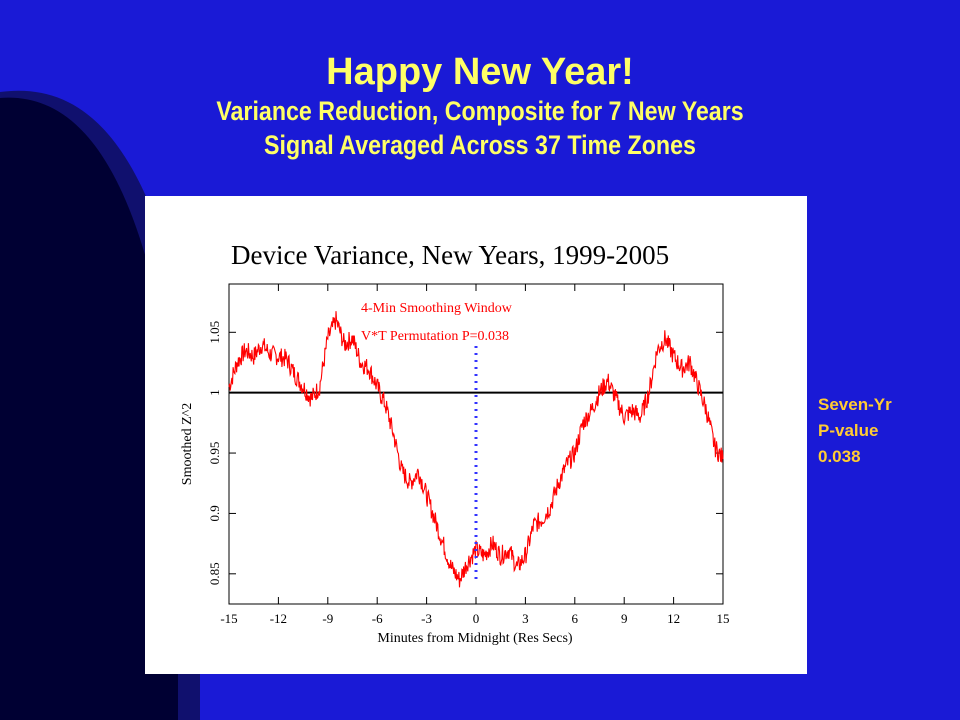  Describe the element at coordinates (214, 513) in the screenshot. I see `y-tick-label: 0.9` at that location.